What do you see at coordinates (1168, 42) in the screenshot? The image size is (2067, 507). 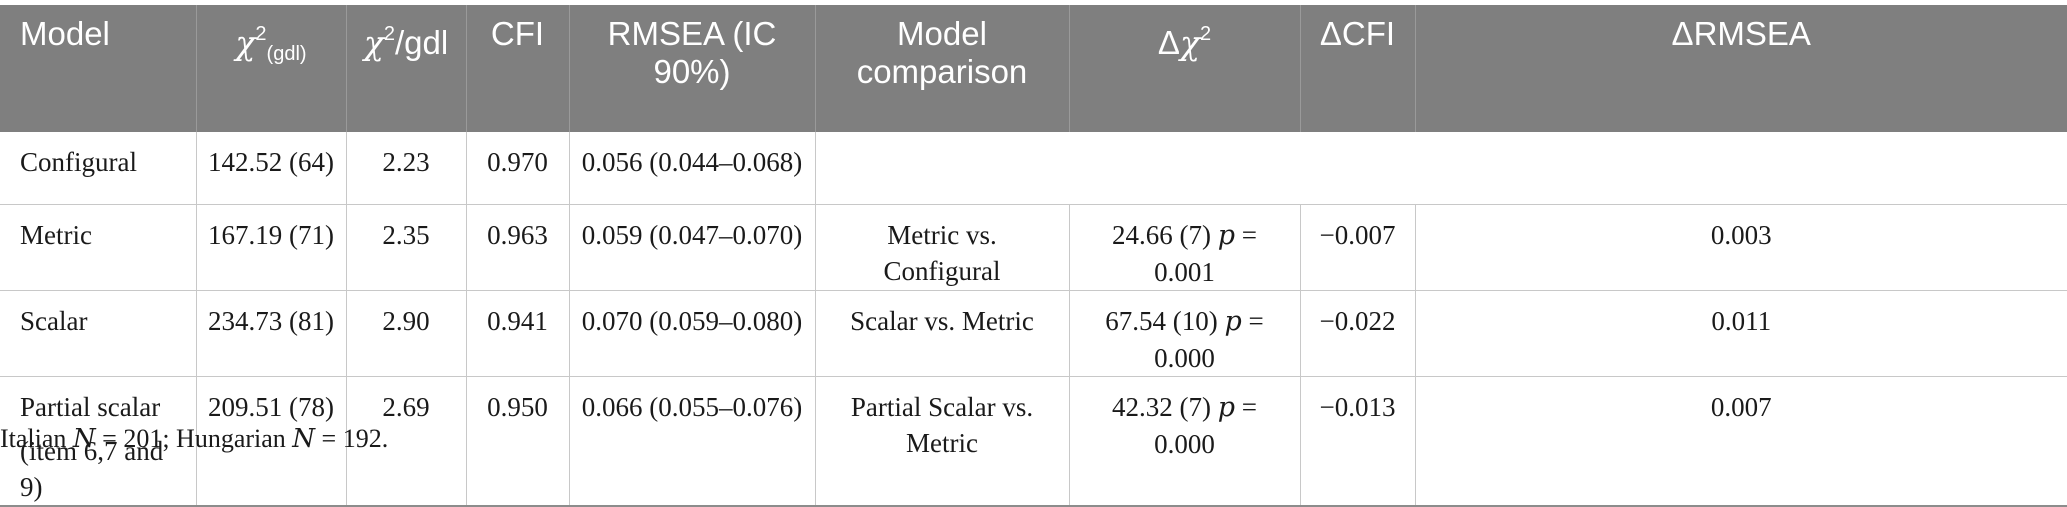 I see `delta-symbol: Δ` at bounding box center [1168, 42].